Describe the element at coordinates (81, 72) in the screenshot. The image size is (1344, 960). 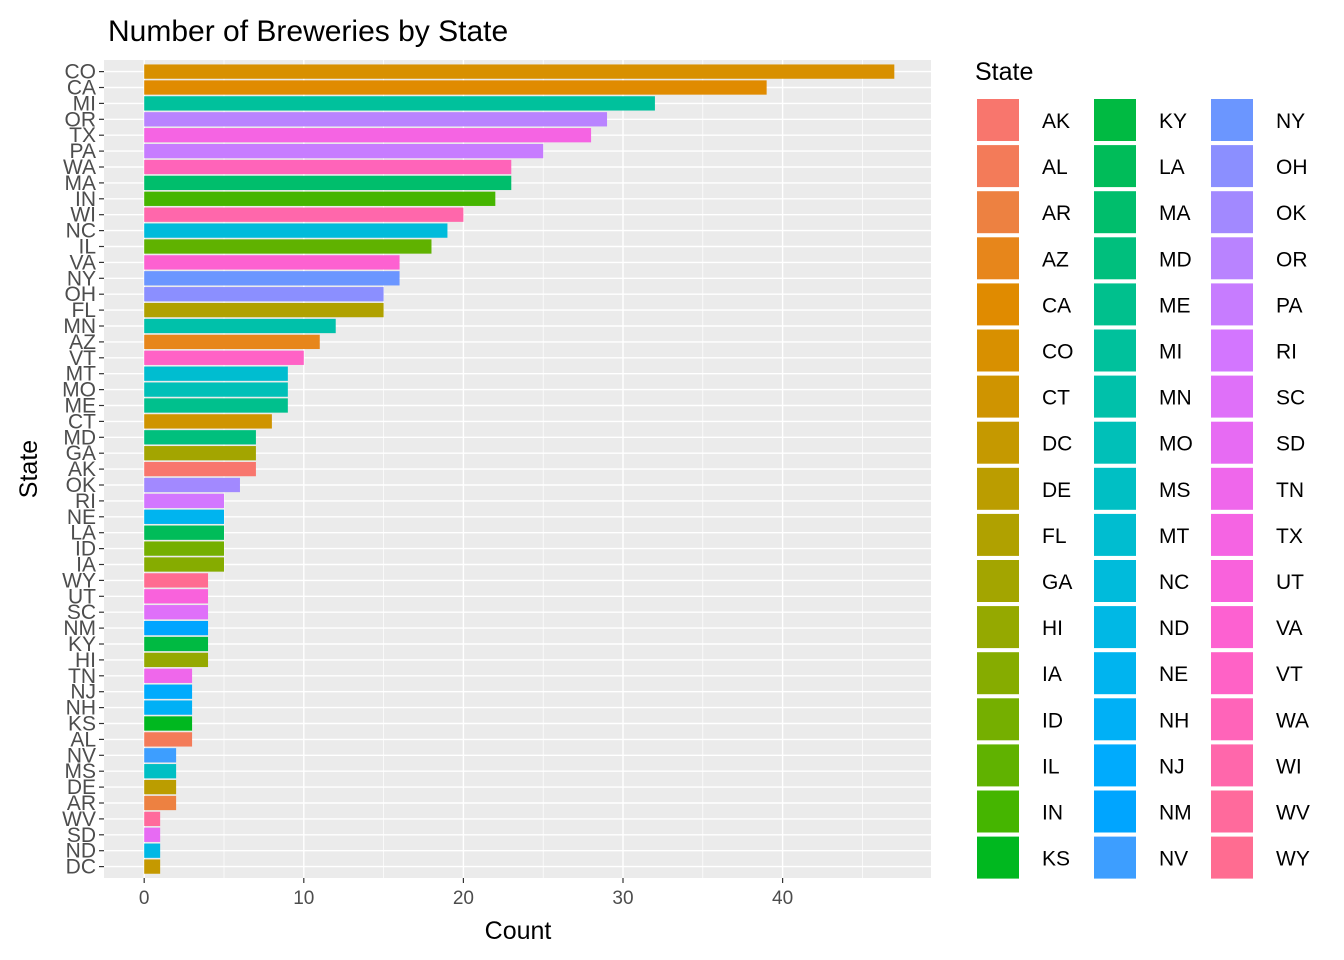
I see `y-tick-label: CO` at that location.